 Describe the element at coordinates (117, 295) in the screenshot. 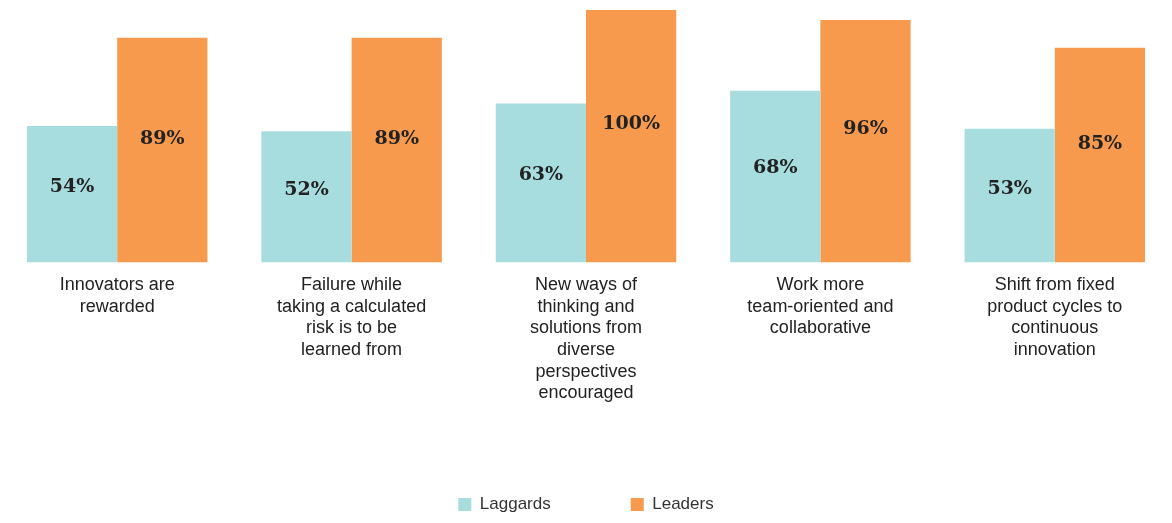

I see `x-tick-label: Innovators are rewarded` at that location.